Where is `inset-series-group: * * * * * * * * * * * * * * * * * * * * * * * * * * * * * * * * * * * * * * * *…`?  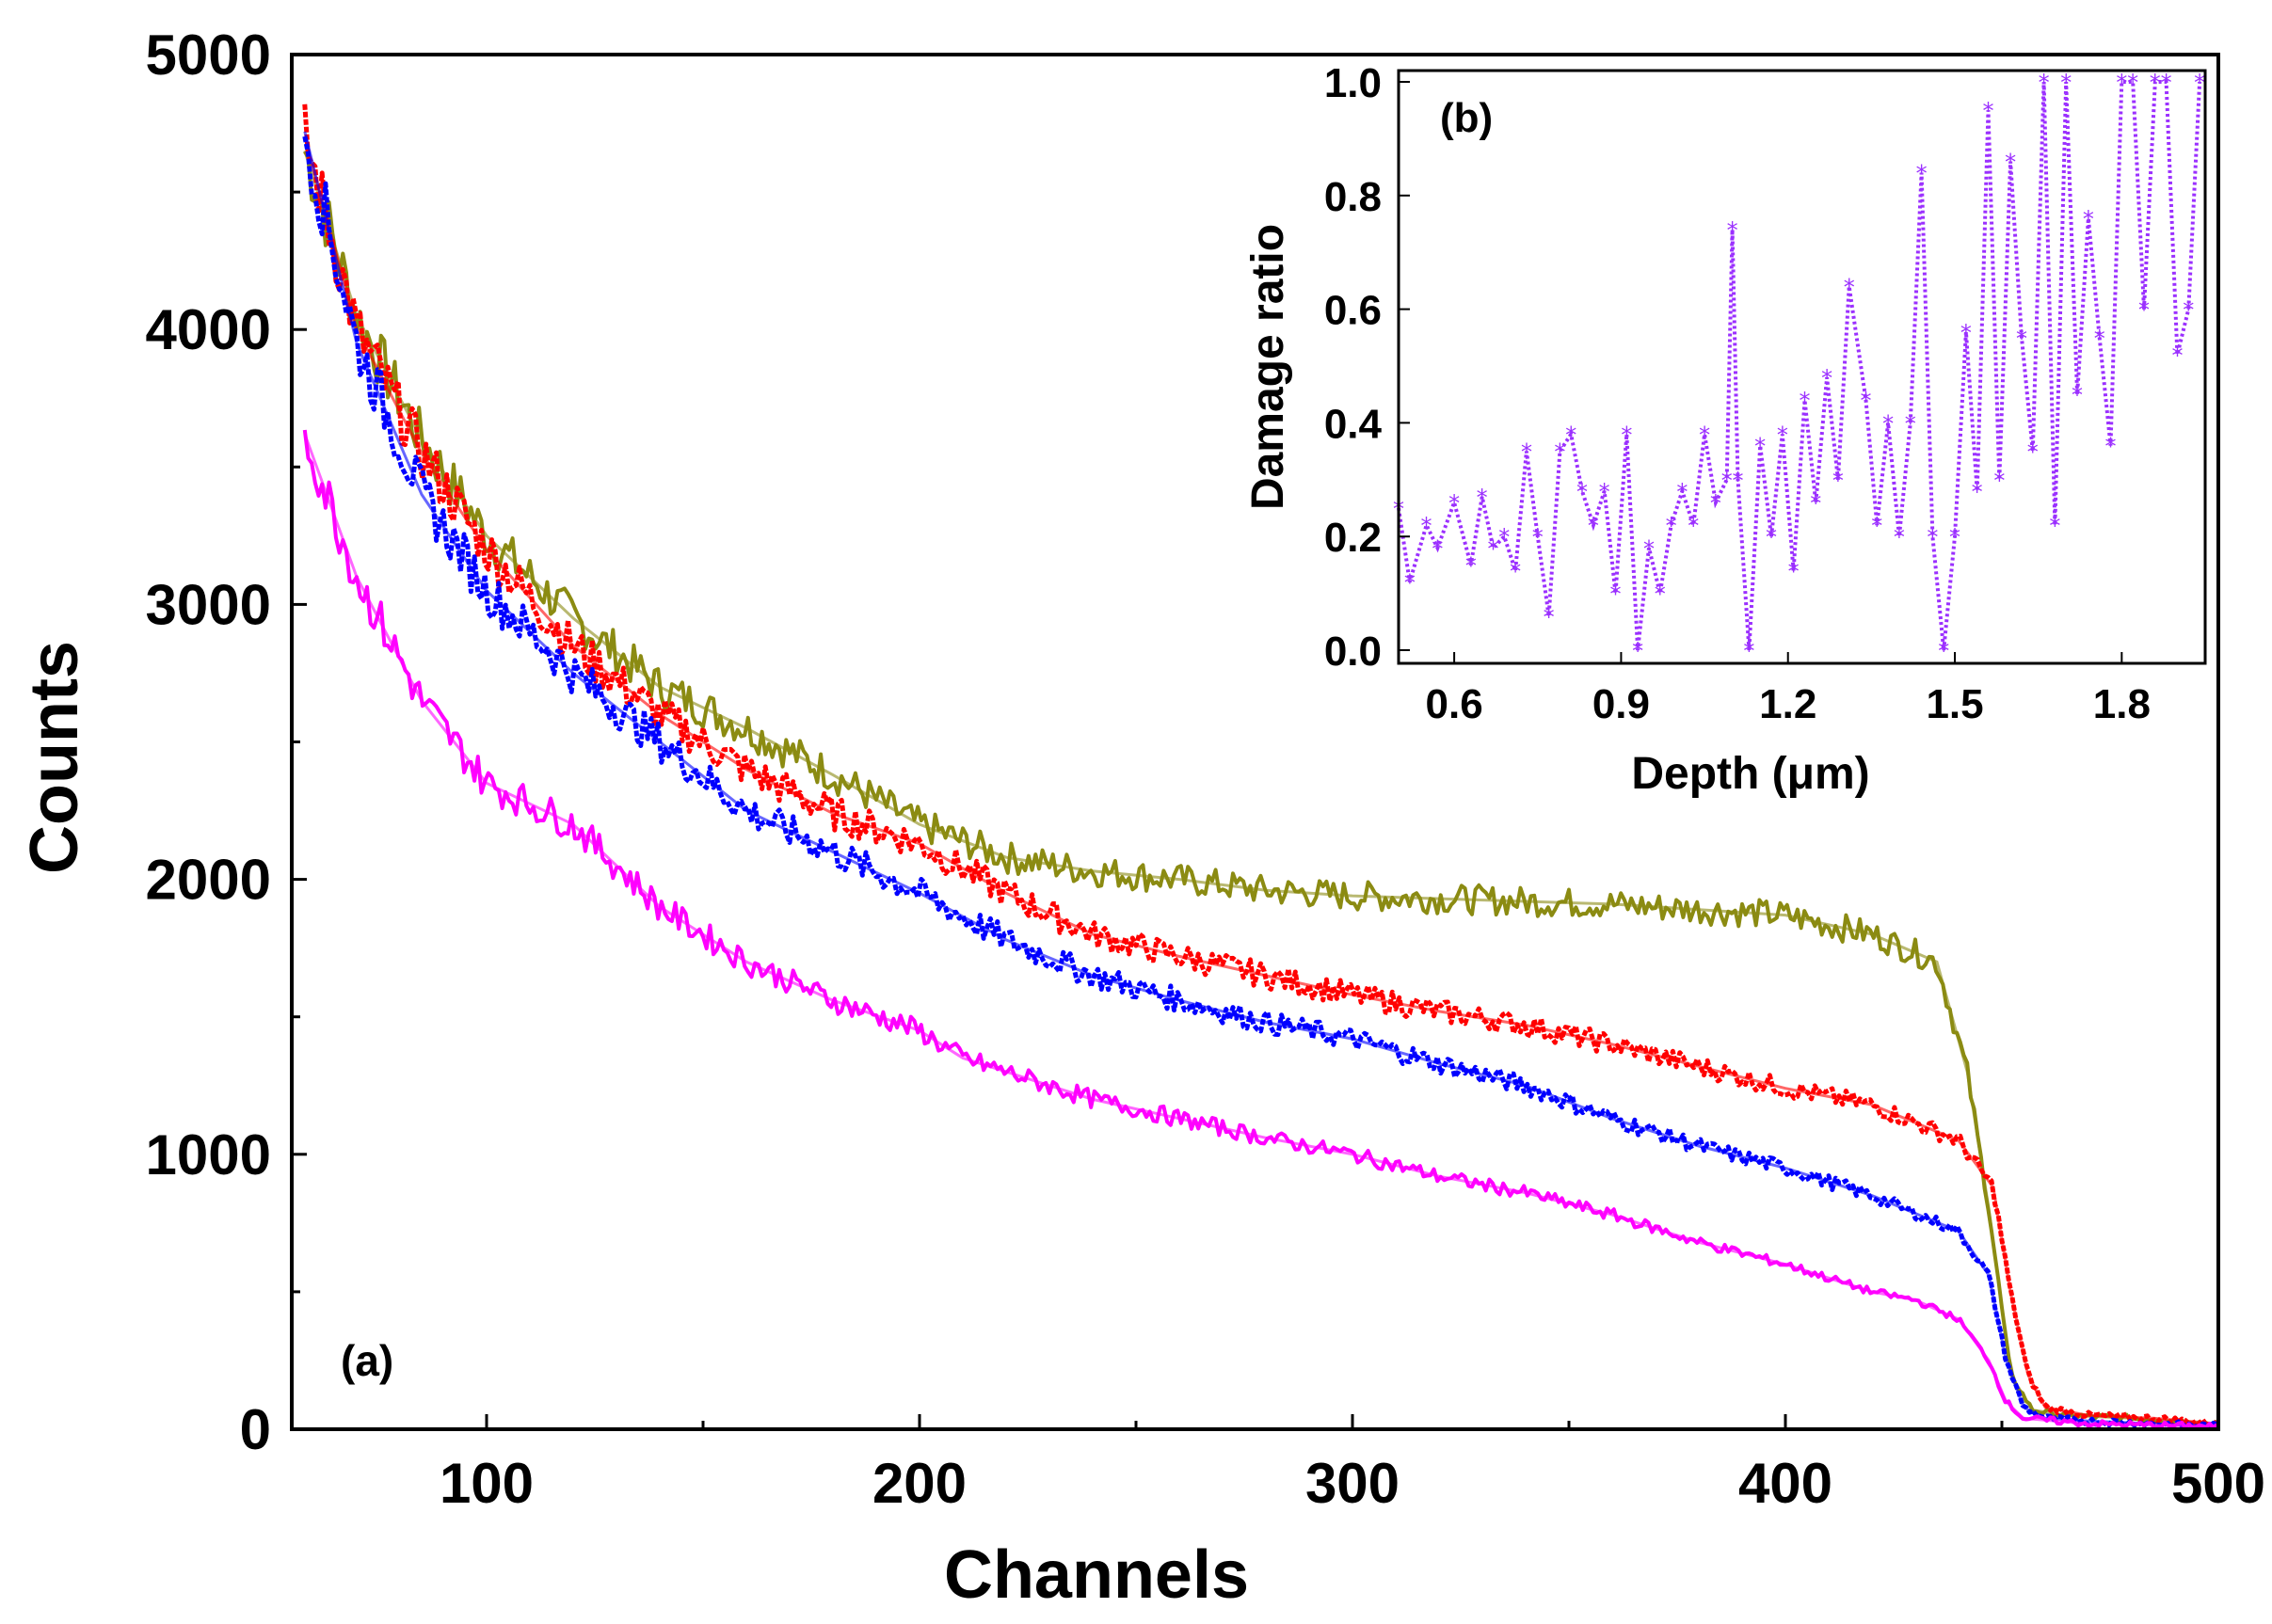
inset-series-group: * * * * * * * * * * * * * * * * * * * * * * * * * * * * * * * * * * * * * * * *… is located at coordinates (1799, 367).